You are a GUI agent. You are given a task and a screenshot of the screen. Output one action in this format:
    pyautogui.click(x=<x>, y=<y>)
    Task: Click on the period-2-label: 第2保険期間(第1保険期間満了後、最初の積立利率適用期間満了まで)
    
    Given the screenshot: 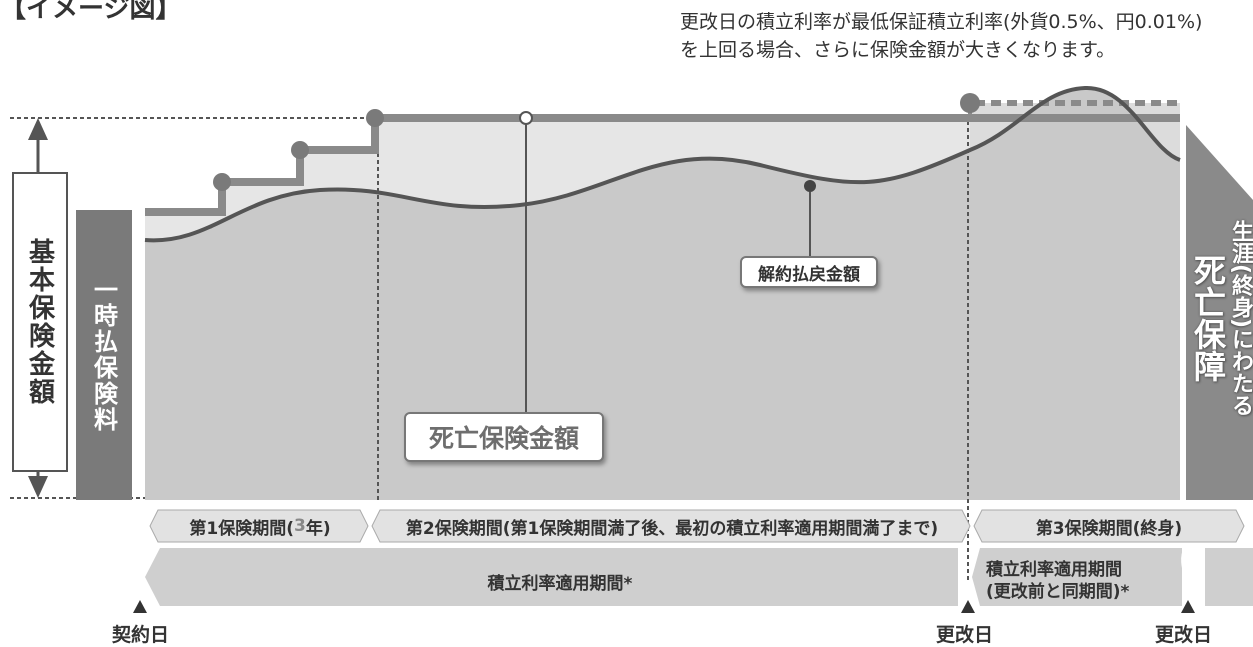 What is the action you would take?
    pyautogui.click(x=672, y=528)
    